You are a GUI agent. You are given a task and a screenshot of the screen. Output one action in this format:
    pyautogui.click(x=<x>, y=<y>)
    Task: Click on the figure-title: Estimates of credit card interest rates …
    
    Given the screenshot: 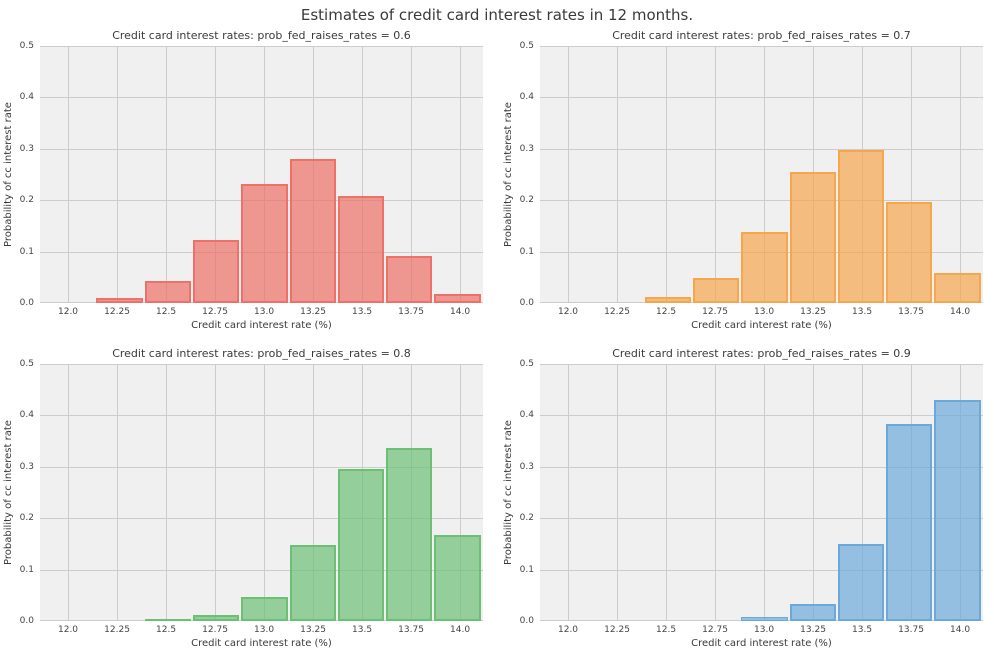 What is the action you would take?
    pyautogui.click(x=497, y=15)
    